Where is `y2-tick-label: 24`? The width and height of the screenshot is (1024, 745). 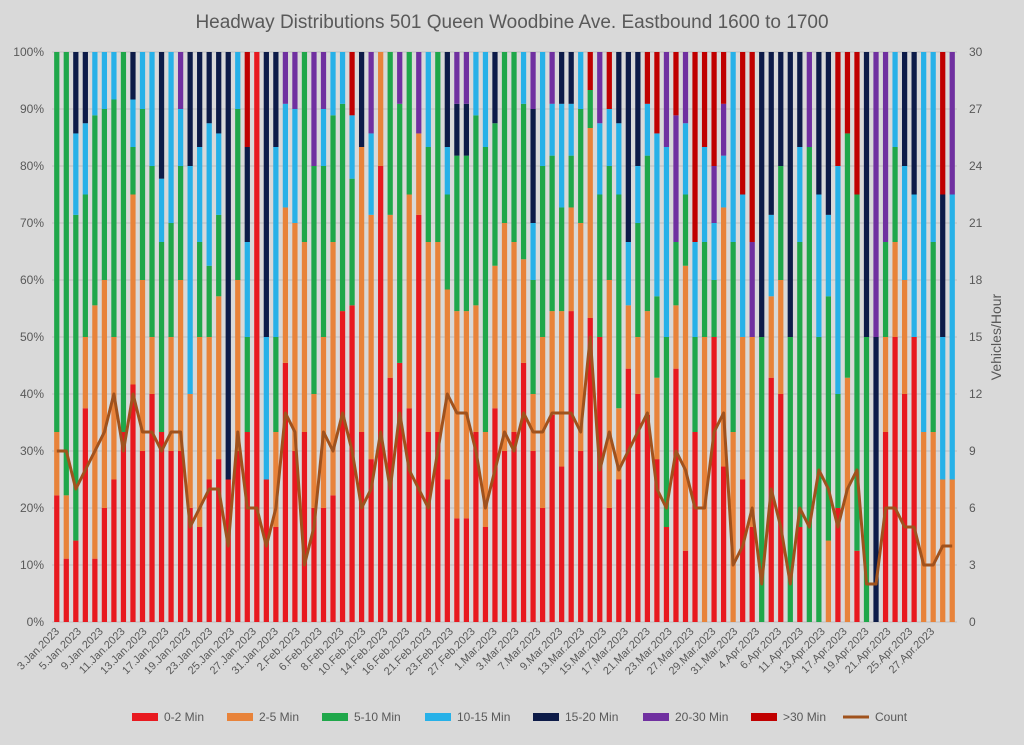 y2-tick-label: 24 is located at coordinates (976, 166).